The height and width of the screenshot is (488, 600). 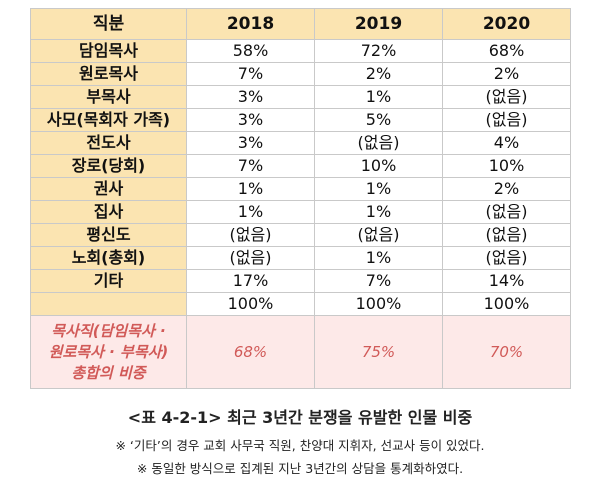 I want to click on cell-2019: 72%, so click(x=378, y=51).